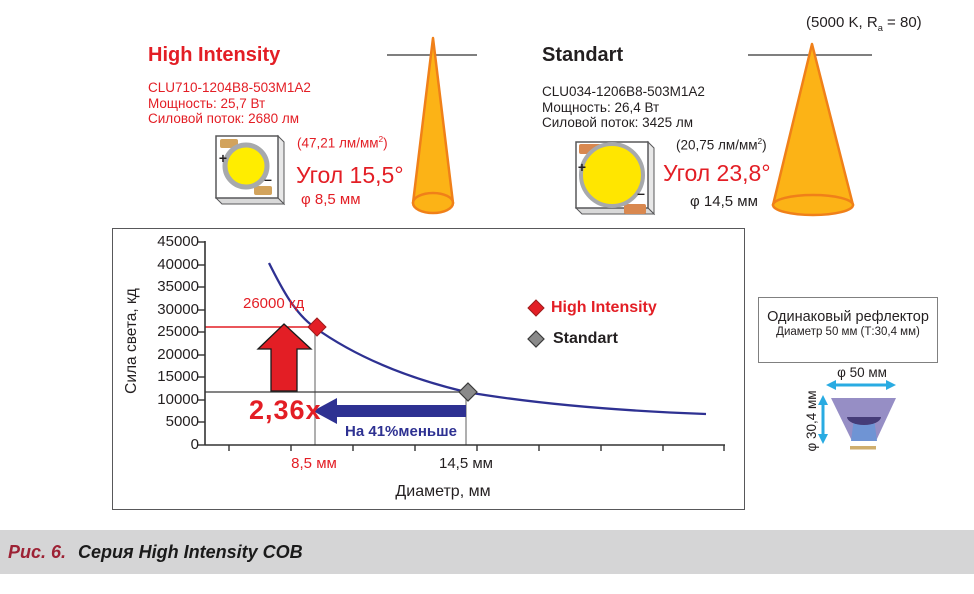 The image size is (974, 594). What do you see at coordinates (862, 372) in the screenshot?
I see `reflector-width-label: φ 50 мм` at bounding box center [862, 372].